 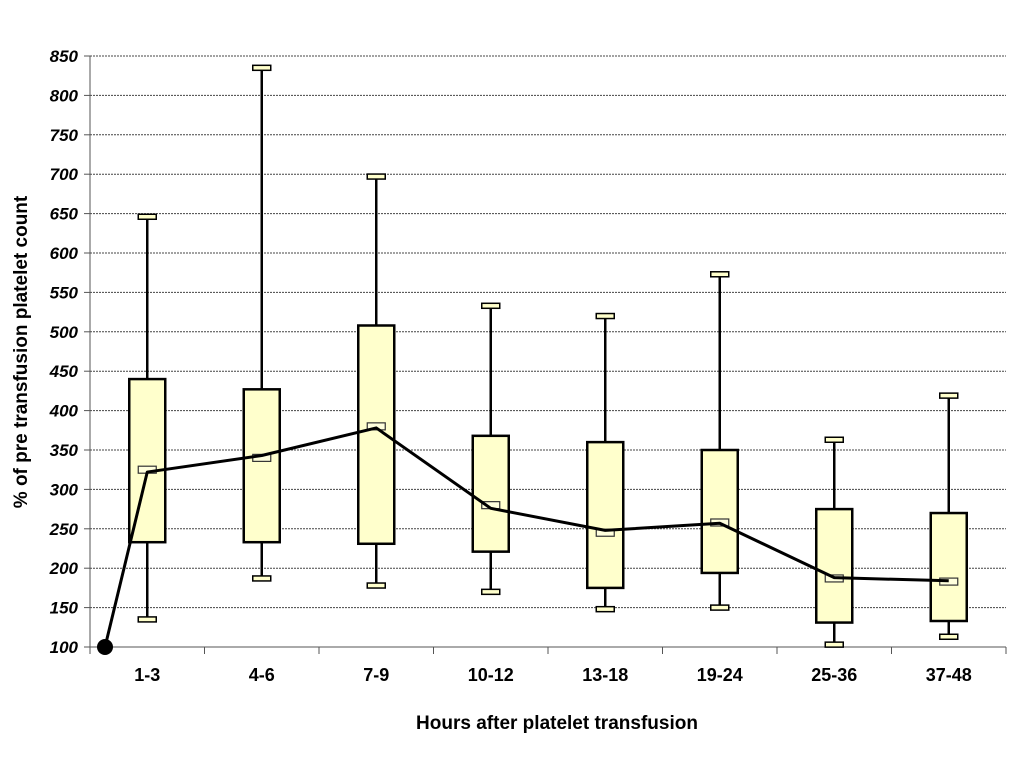 What do you see at coordinates (21, 351) in the screenshot?
I see `y-axis-title: % of pre transfusion platelet count` at bounding box center [21, 351].